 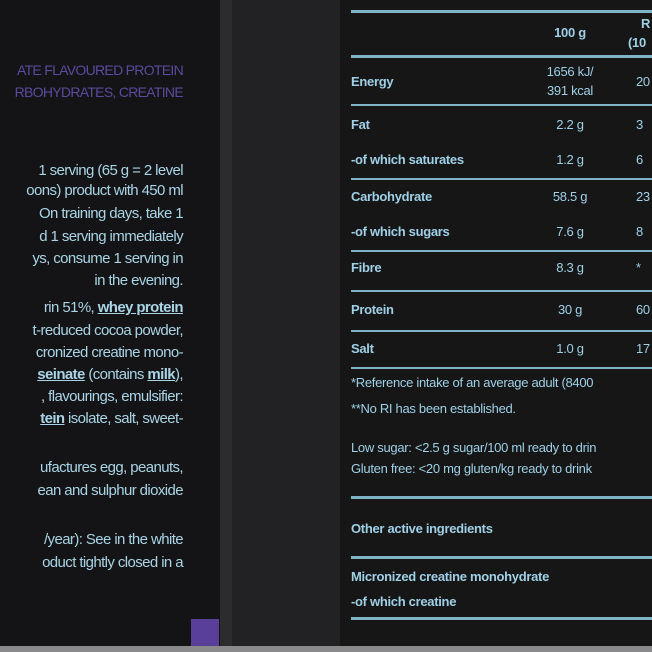 What do you see at coordinates (226, 323) in the screenshot?
I see `package-gap` at bounding box center [226, 323].